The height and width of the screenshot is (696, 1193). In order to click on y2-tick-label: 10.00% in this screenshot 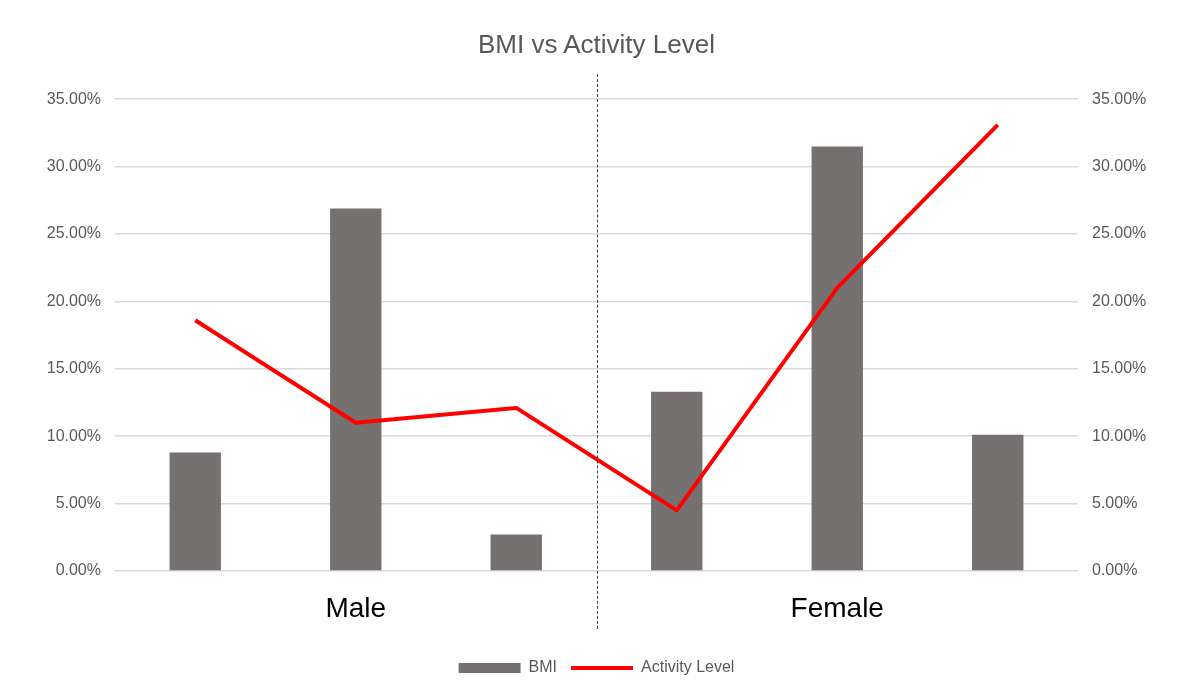, I will do `click(1119, 435)`.